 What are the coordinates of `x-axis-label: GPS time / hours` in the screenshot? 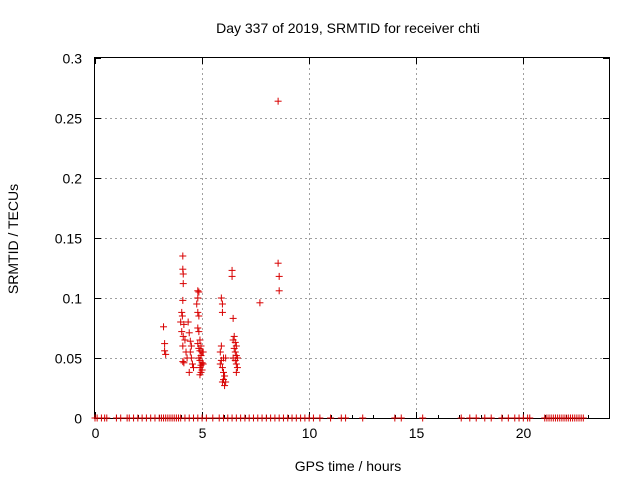 It's located at (348, 466).